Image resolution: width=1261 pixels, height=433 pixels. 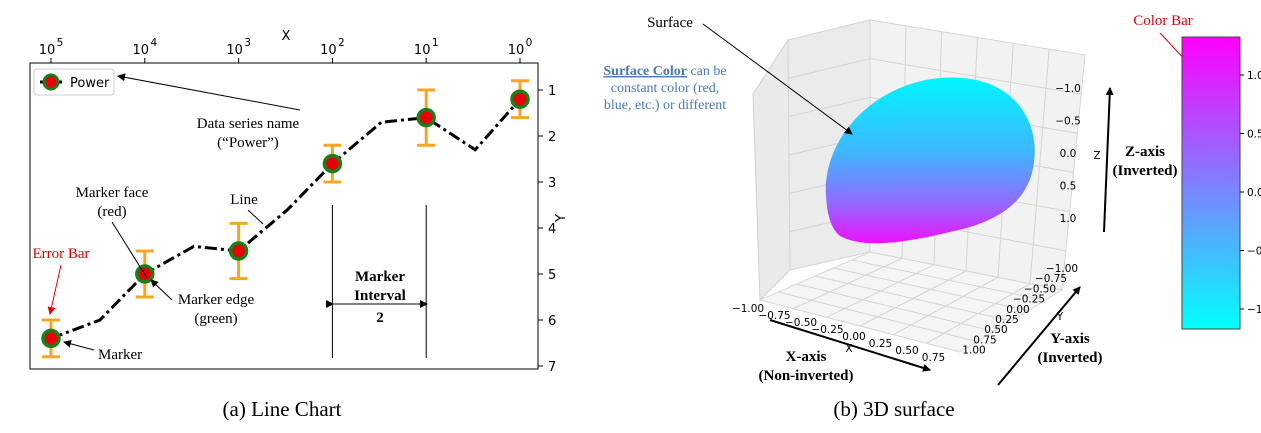 I want to click on surface-color-annotation-3: blue, etc.) or different, so click(x=665, y=105).